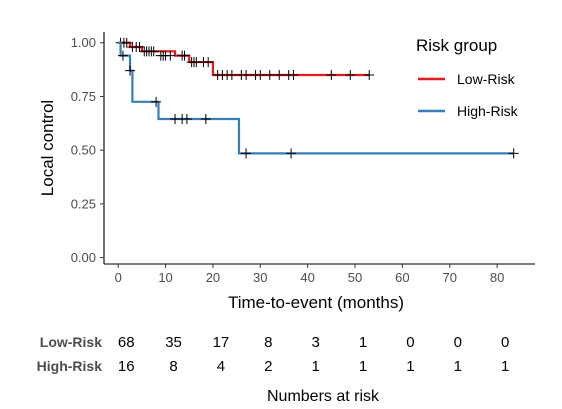 Image resolution: width=562 pixels, height=409 pixels. Describe the element at coordinates (323, 396) in the screenshot. I see `risk-table-title: Numbers at risk` at that location.